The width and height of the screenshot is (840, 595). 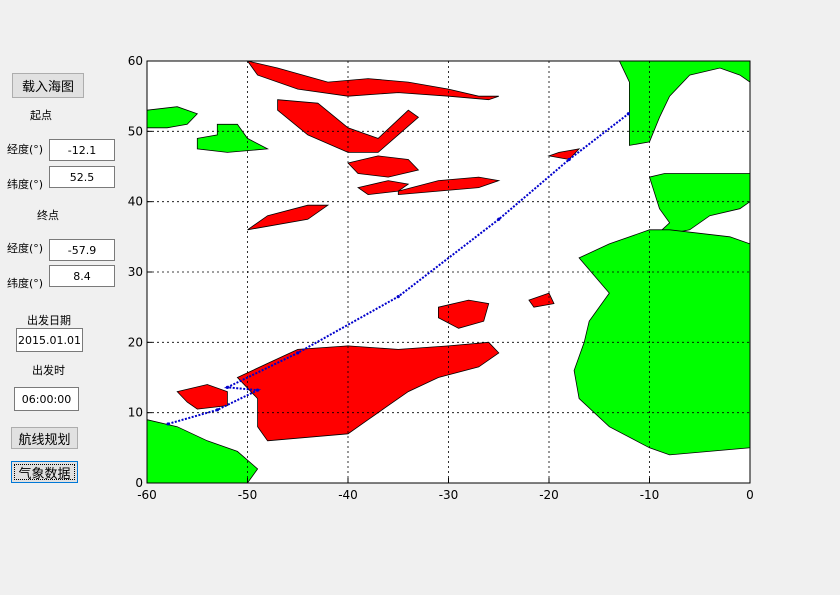 What do you see at coordinates (147, 495) in the screenshot?
I see `x-tick-label-0: -60` at bounding box center [147, 495].